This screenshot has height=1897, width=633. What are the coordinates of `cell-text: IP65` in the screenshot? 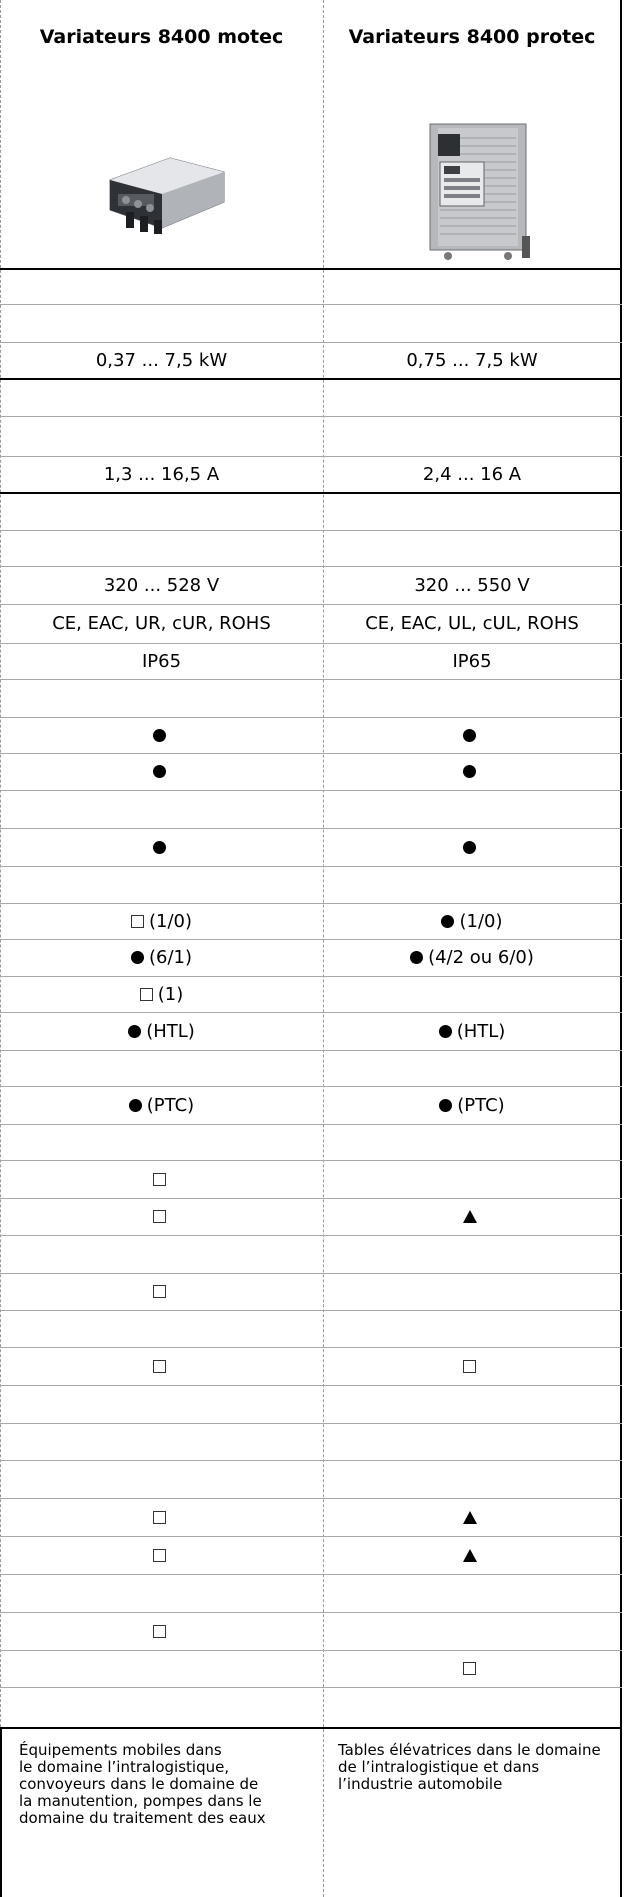 It's located at (472, 661).